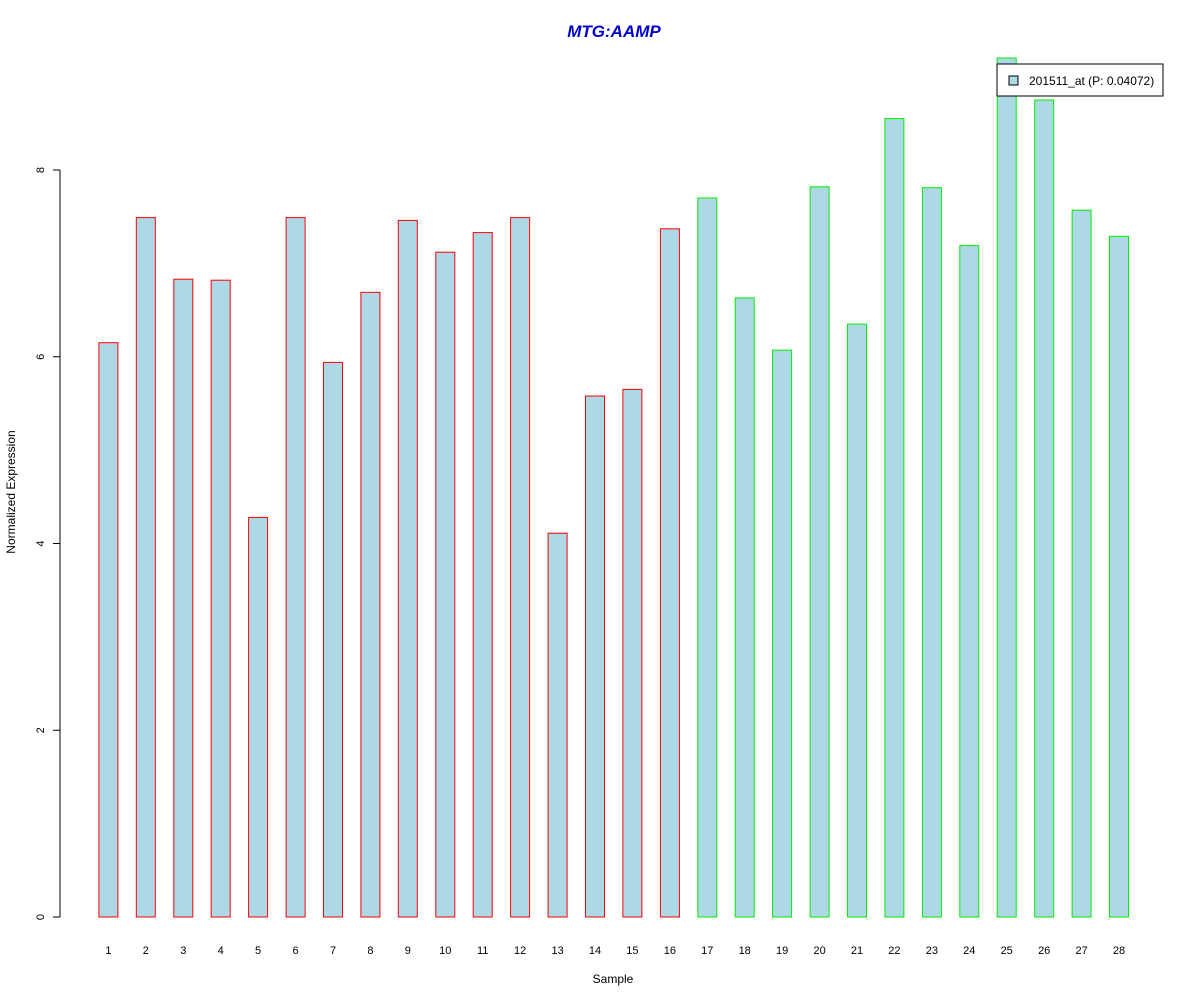 This screenshot has width=1200, height=1005. Describe the element at coordinates (1081, 951) in the screenshot. I see `x-tick-label: 27` at that location.